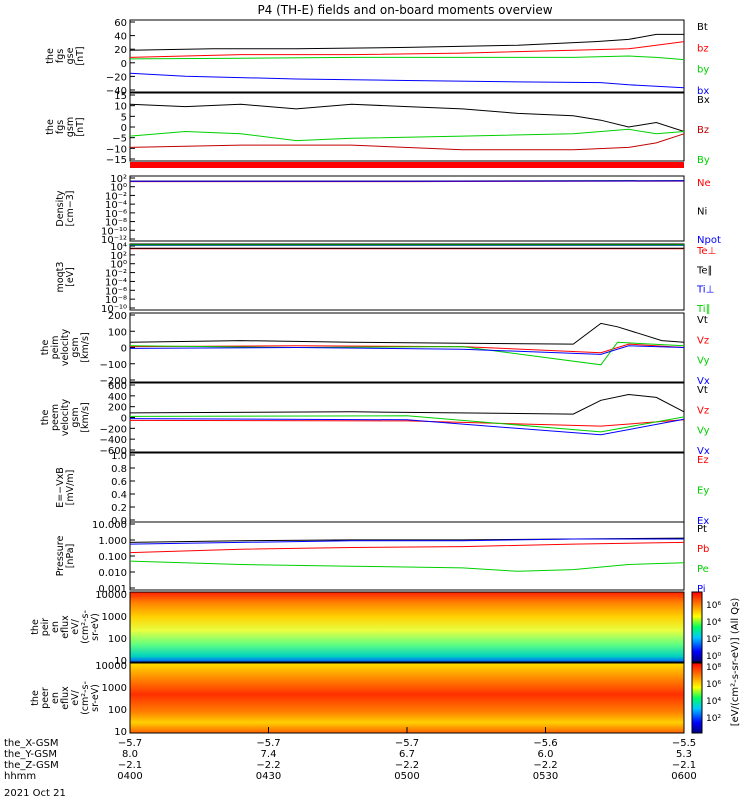 This screenshot has width=750, height=800. Describe the element at coordinates (70, 277) in the screenshot. I see `temperature-ylabel: [eV]` at that location.